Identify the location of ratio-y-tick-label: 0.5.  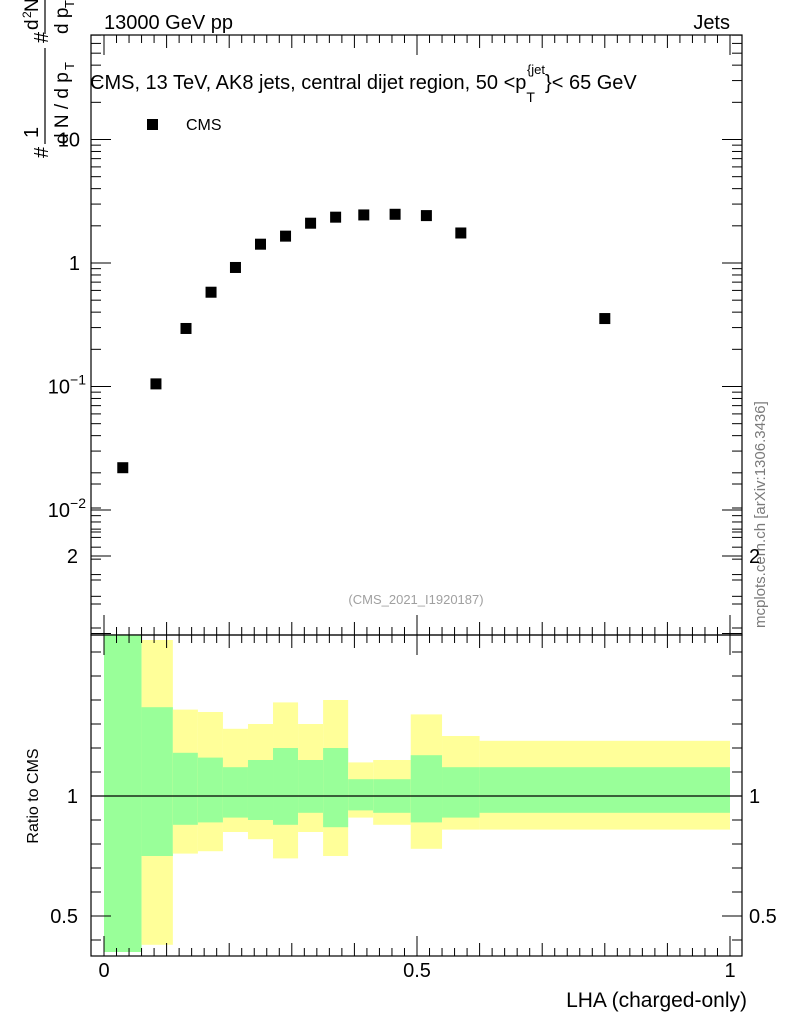
(64, 917).